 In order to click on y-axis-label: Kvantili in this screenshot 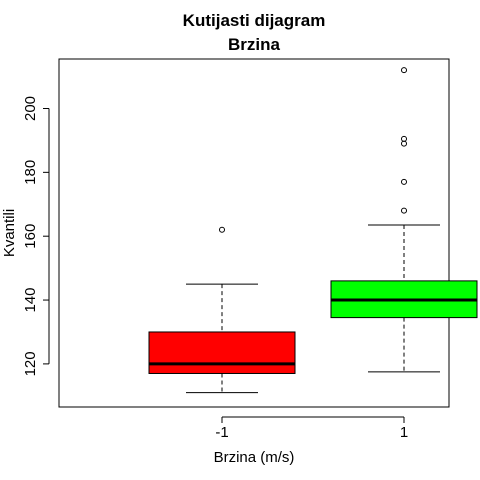, I will do `click(9, 233)`.